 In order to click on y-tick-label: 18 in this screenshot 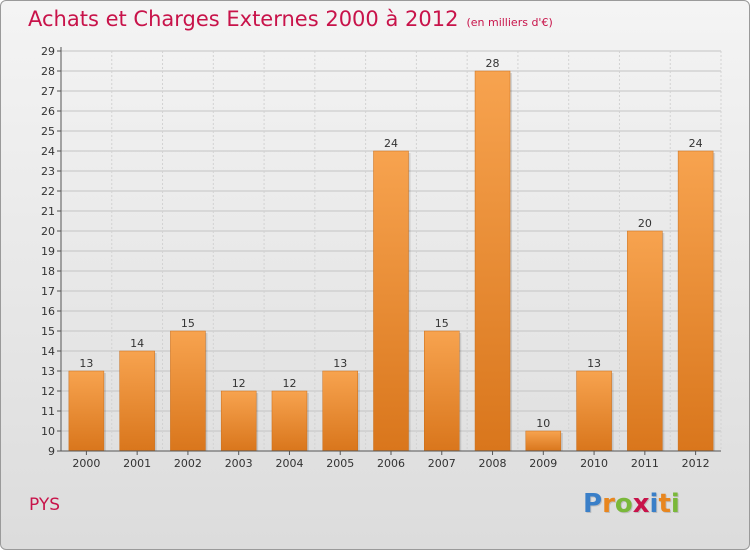, I will do `click(48, 271)`.